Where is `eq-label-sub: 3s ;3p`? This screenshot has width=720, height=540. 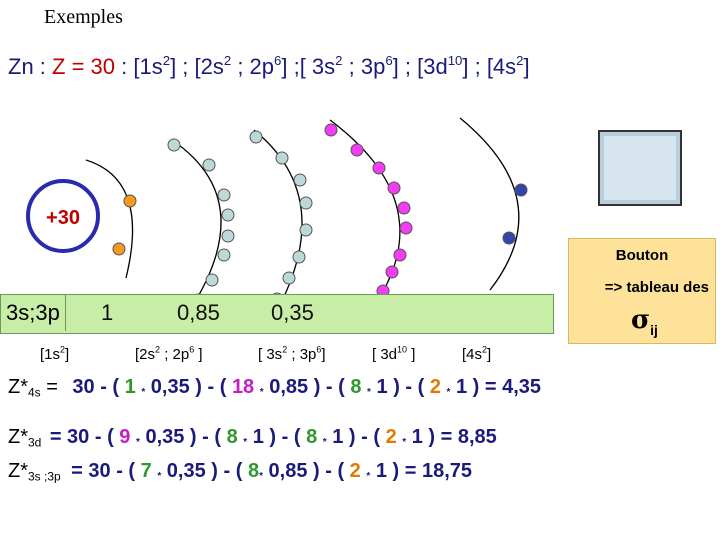 eq-label-sub: 3s ;3p is located at coordinates (44, 476).